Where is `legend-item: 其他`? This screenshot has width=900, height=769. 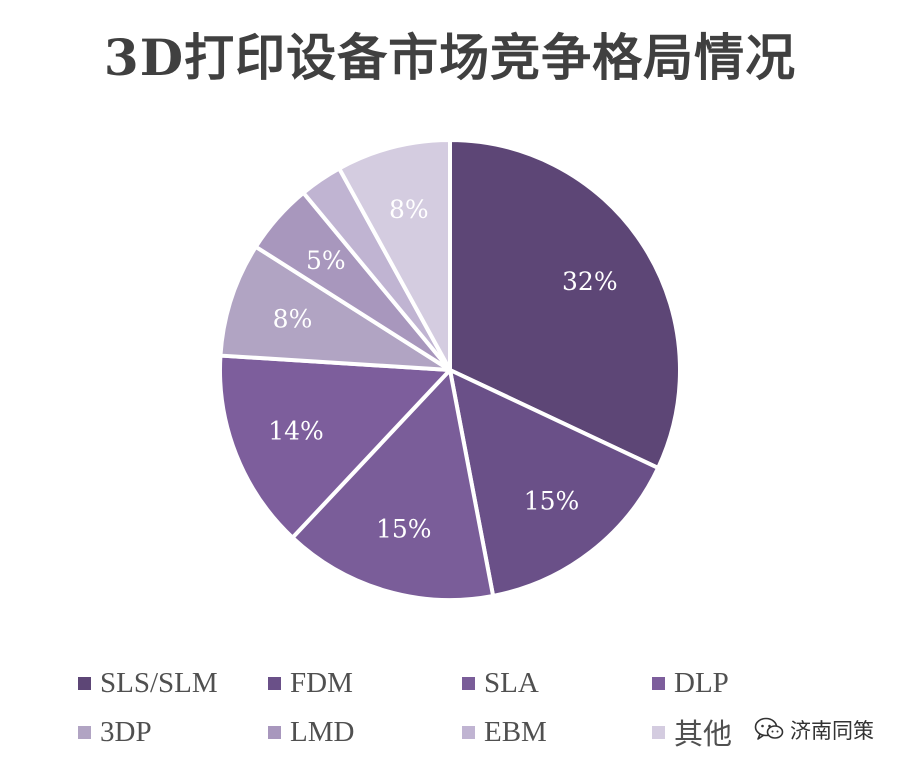 legend-item: 其他 is located at coordinates (692, 733).